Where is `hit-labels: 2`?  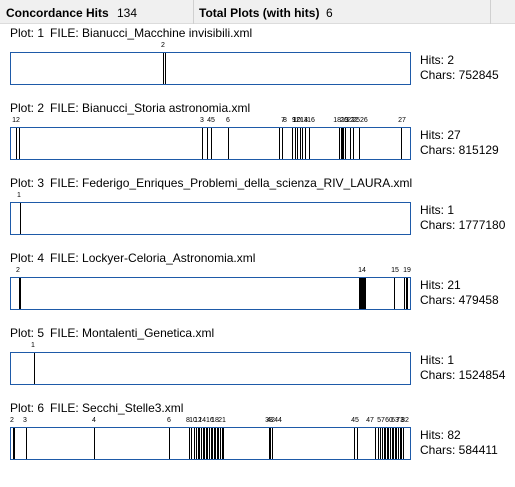 hit-labels: 2 is located at coordinates (210, 46).